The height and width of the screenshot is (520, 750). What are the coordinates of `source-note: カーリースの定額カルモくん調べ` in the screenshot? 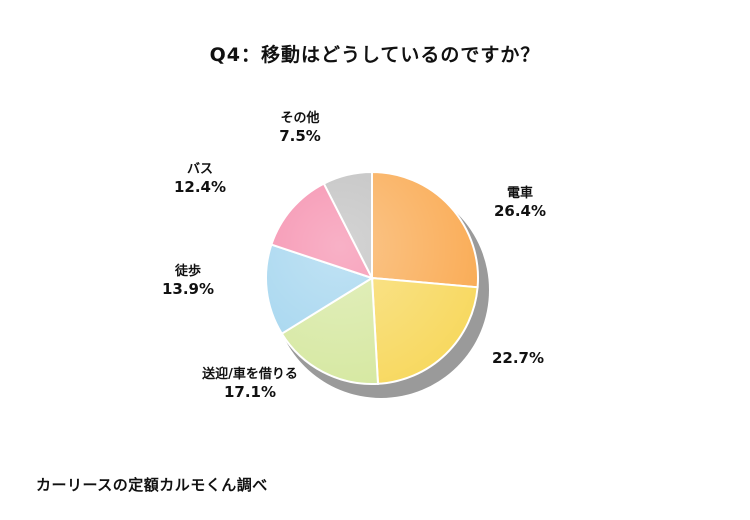 It's located at (152, 485).